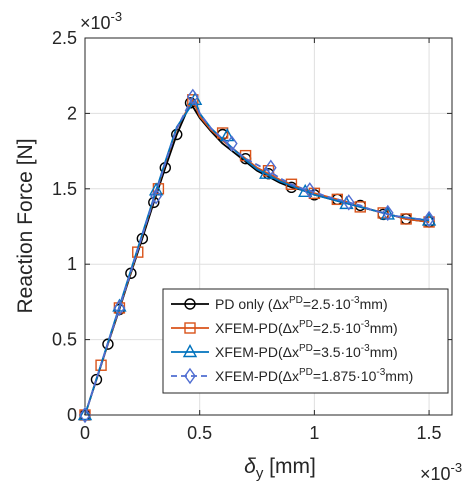 The image size is (476, 490). Describe the element at coordinates (72, 113) in the screenshot. I see `y-tick-label: 2` at that location.